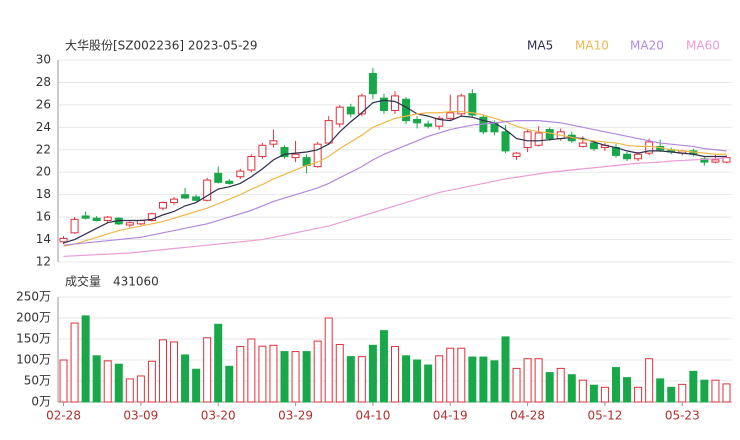  What do you see at coordinates (218, 416) in the screenshot?
I see `x-tick-label: 03-20` at bounding box center [218, 416].